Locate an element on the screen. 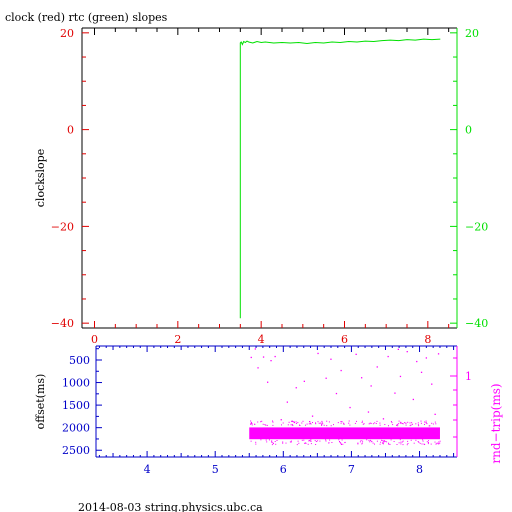 This screenshot has width=512, height=512. top-y-tick-label-right: −40 is located at coordinates (476, 323).